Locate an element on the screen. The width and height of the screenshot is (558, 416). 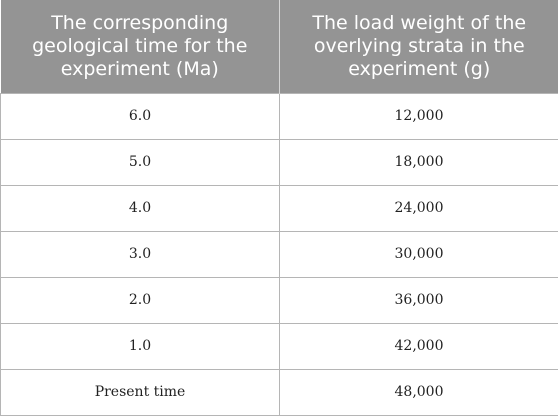
table-row: 4.0 24,000 is located at coordinates (279, 208).